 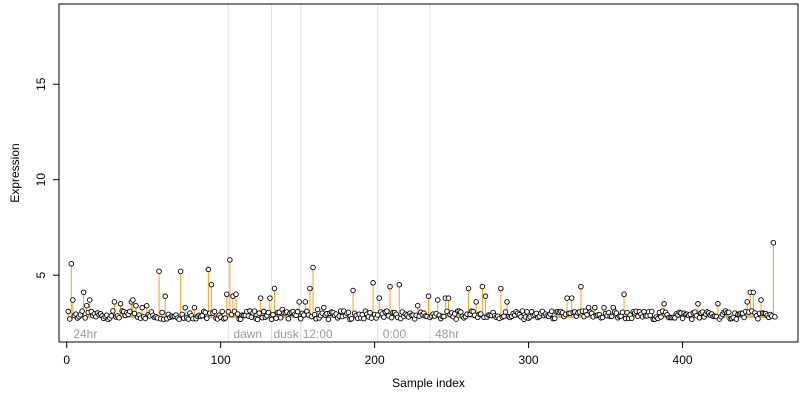 I want to click on x-axis-label: Sample index, so click(x=428, y=383).